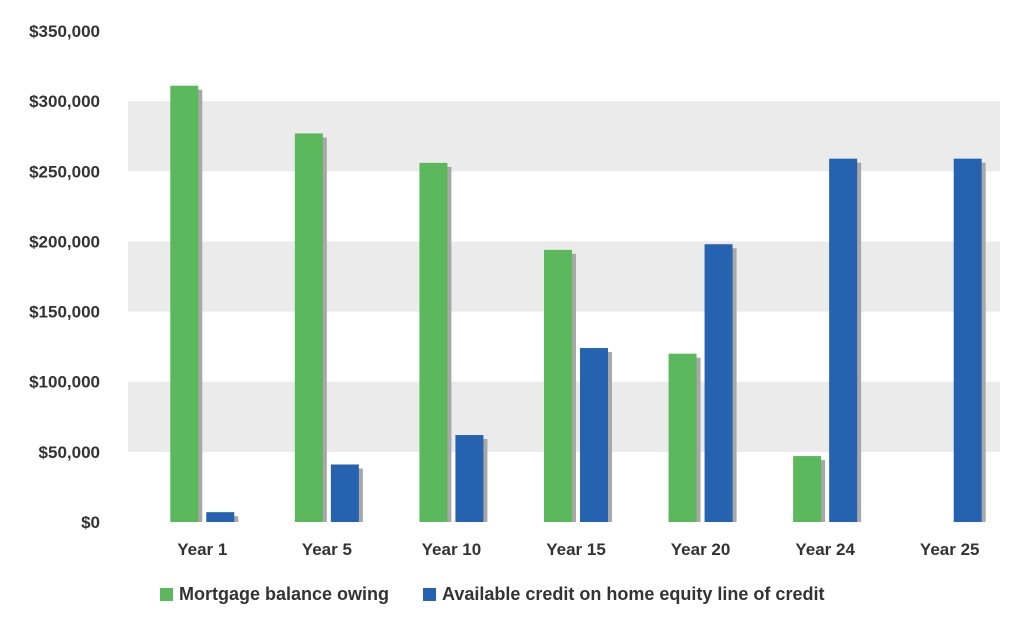  Describe the element at coordinates (64, 171) in the screenshot. I see `y-tick-label: $250,000` at that location.